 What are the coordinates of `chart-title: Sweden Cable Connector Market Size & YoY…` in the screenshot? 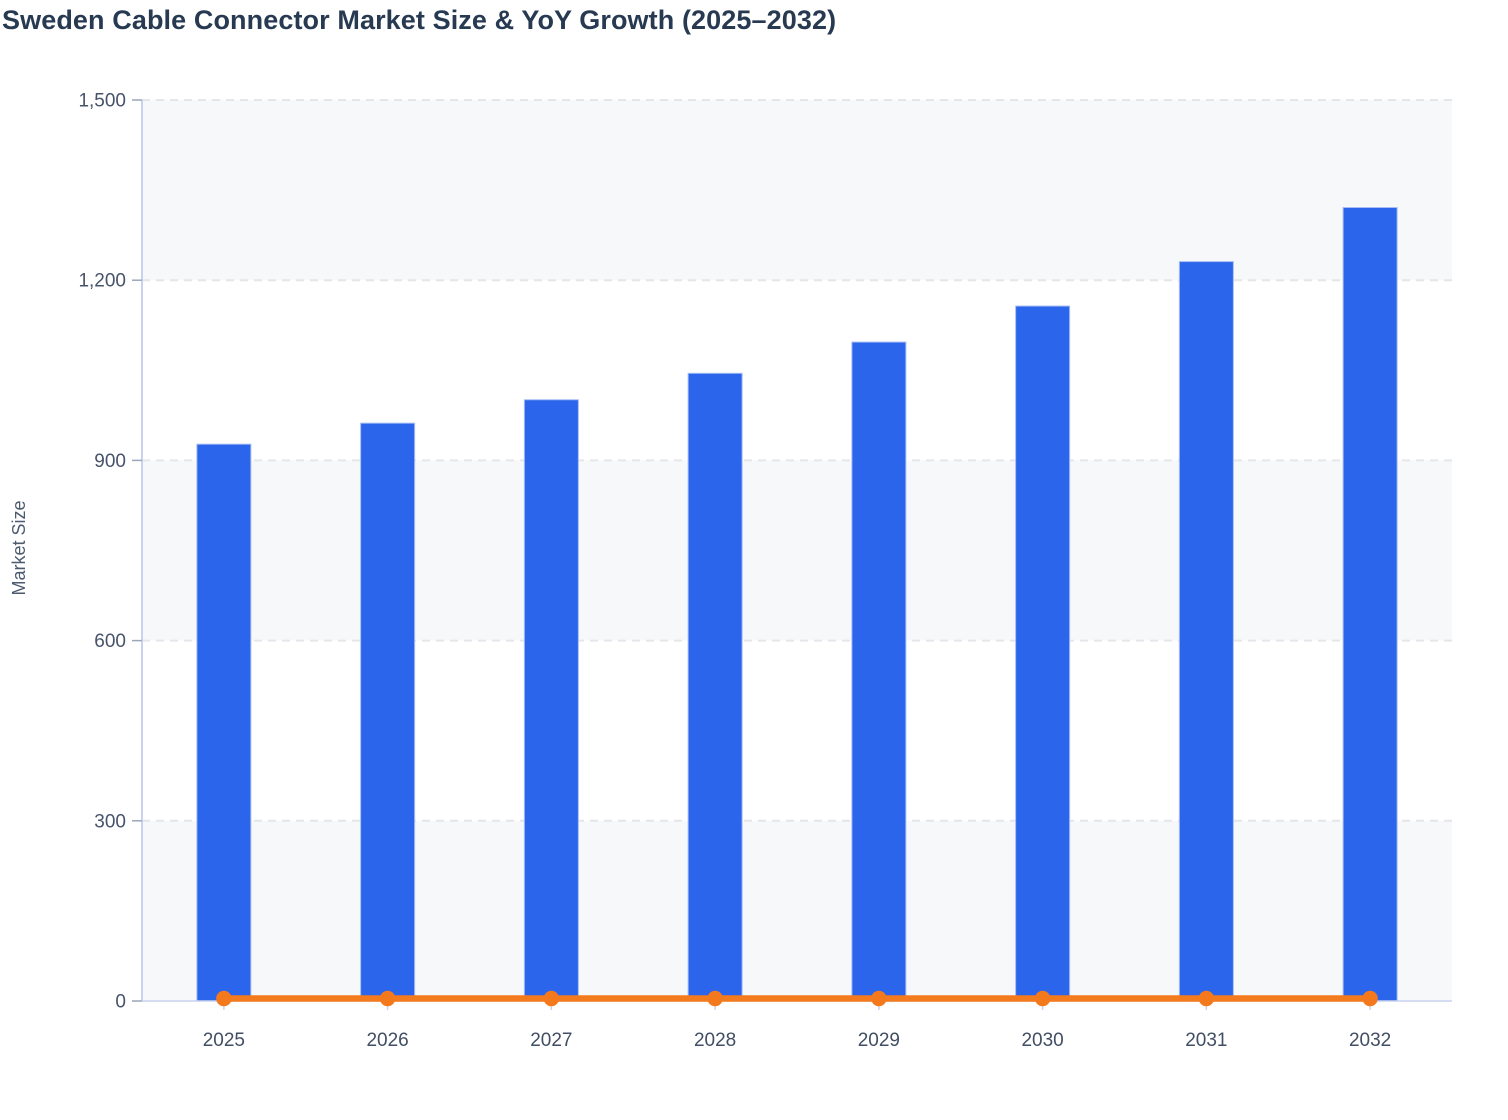 It's located at (419, 20).